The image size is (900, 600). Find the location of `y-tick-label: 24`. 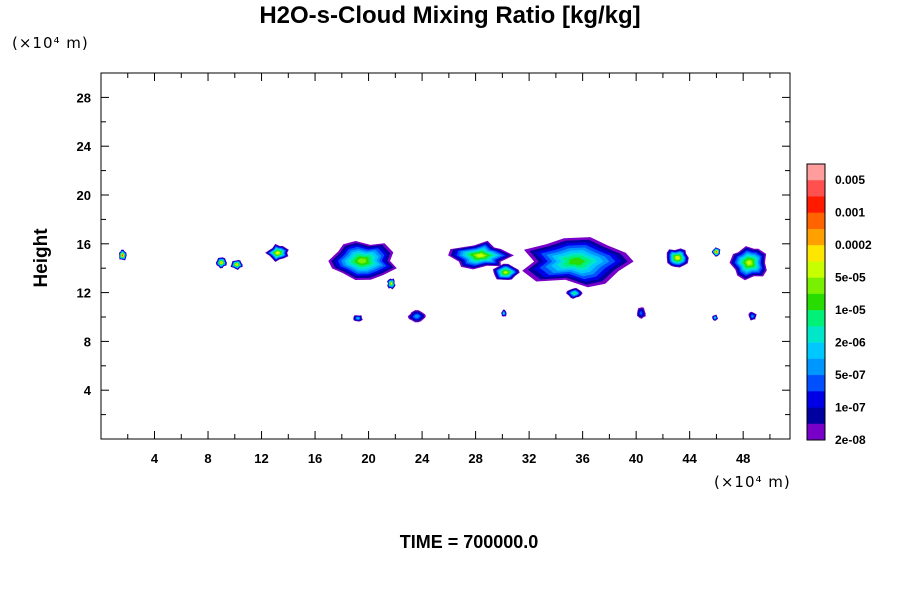

y-tick-label: 24 is located at coordinates (84, 146).